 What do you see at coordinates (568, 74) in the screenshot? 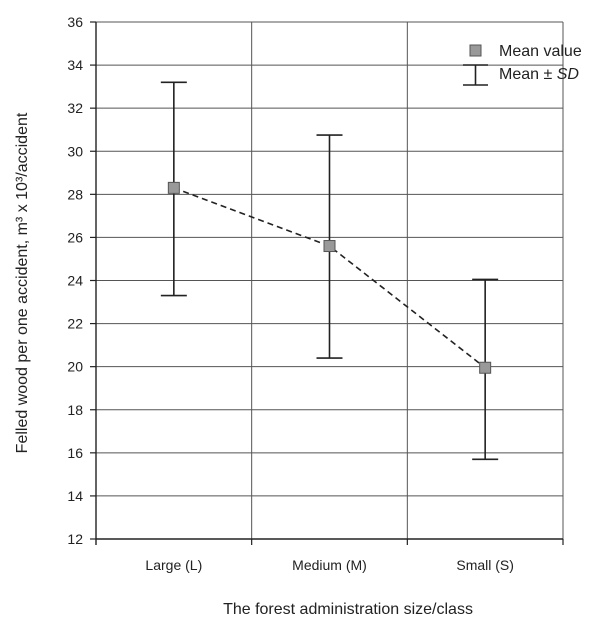
I see `legend-sd-symbol-text: SD` at bounding box center [568, 74].